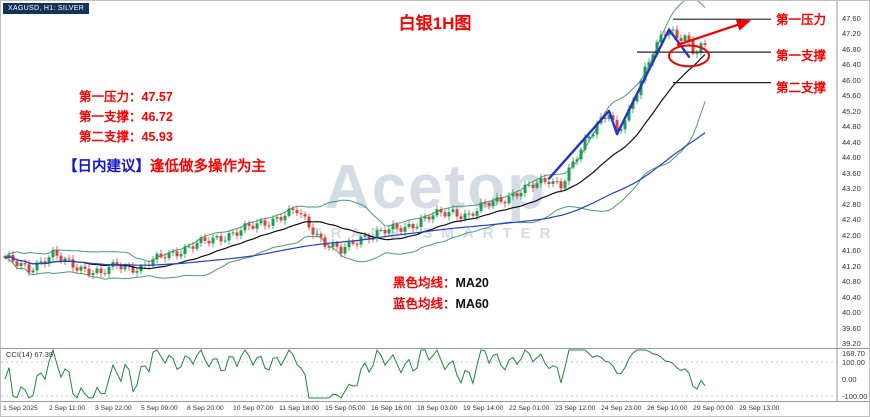 The image size is (870, 417). I want to click on key-levels-note: 第一压力：47.57 第一支撑：46.72 第二支撑：45.93, so click(126, 117).